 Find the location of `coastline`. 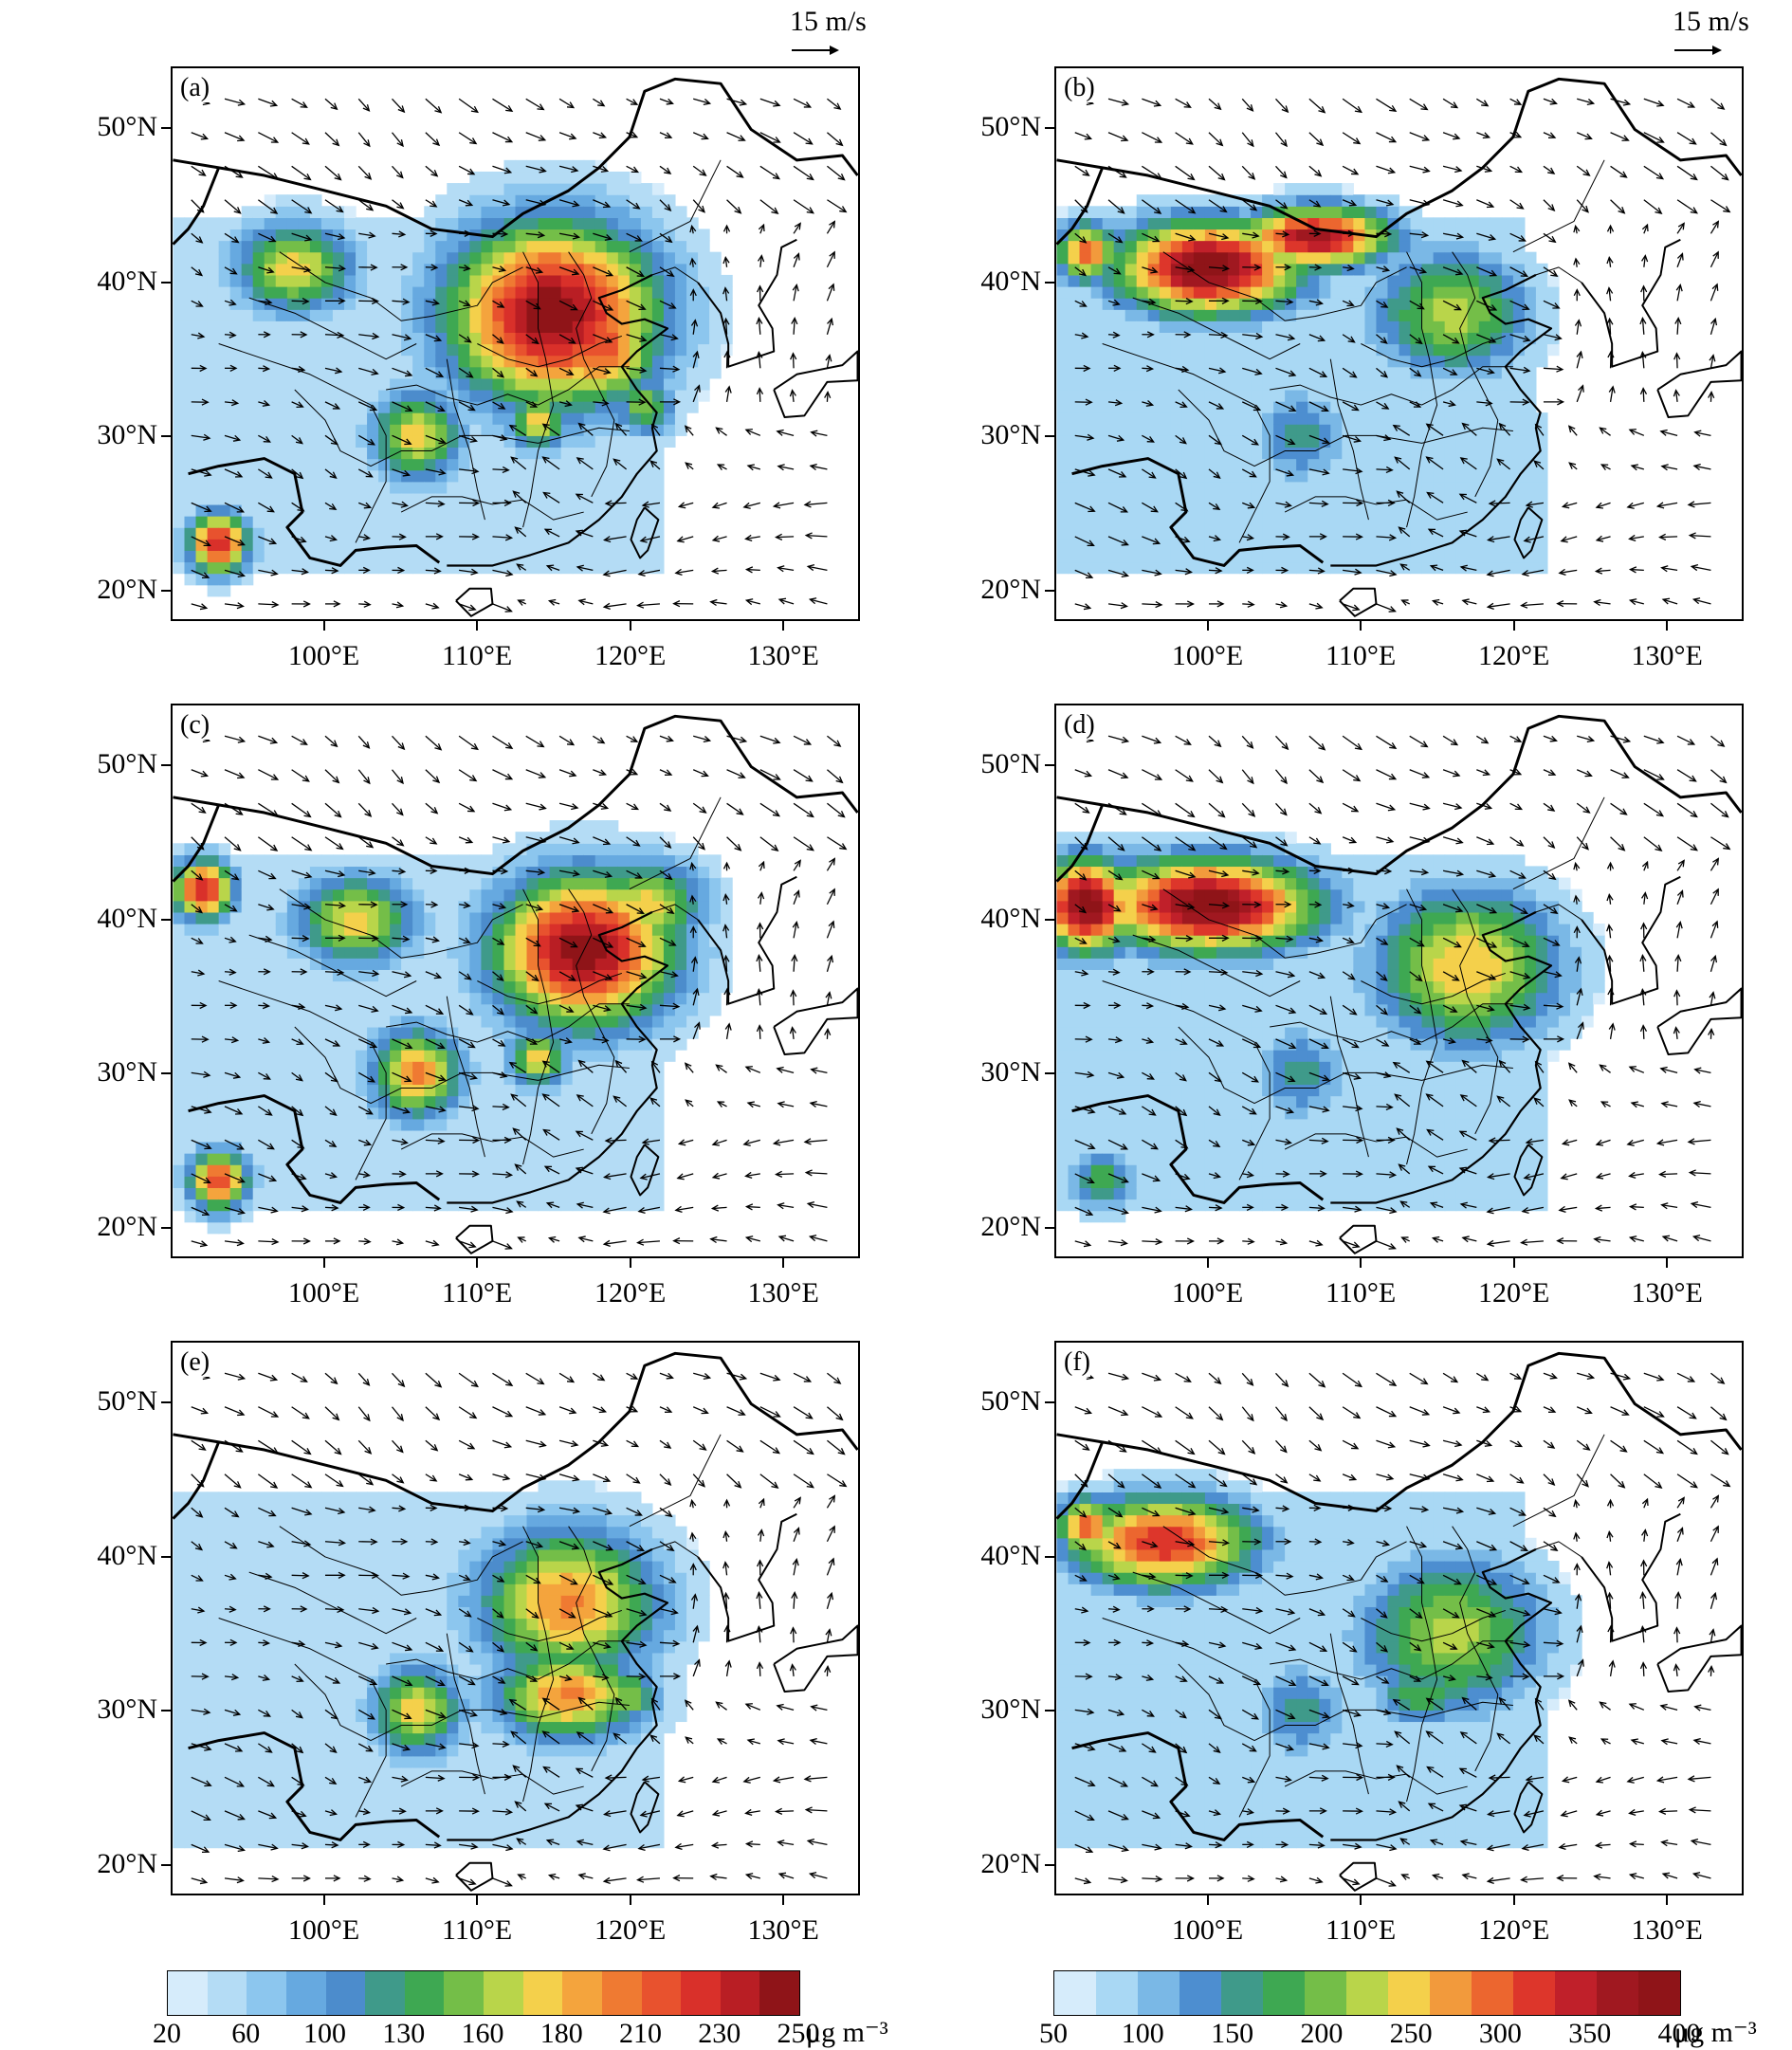

coastline is located at coordinates (1631, 303).